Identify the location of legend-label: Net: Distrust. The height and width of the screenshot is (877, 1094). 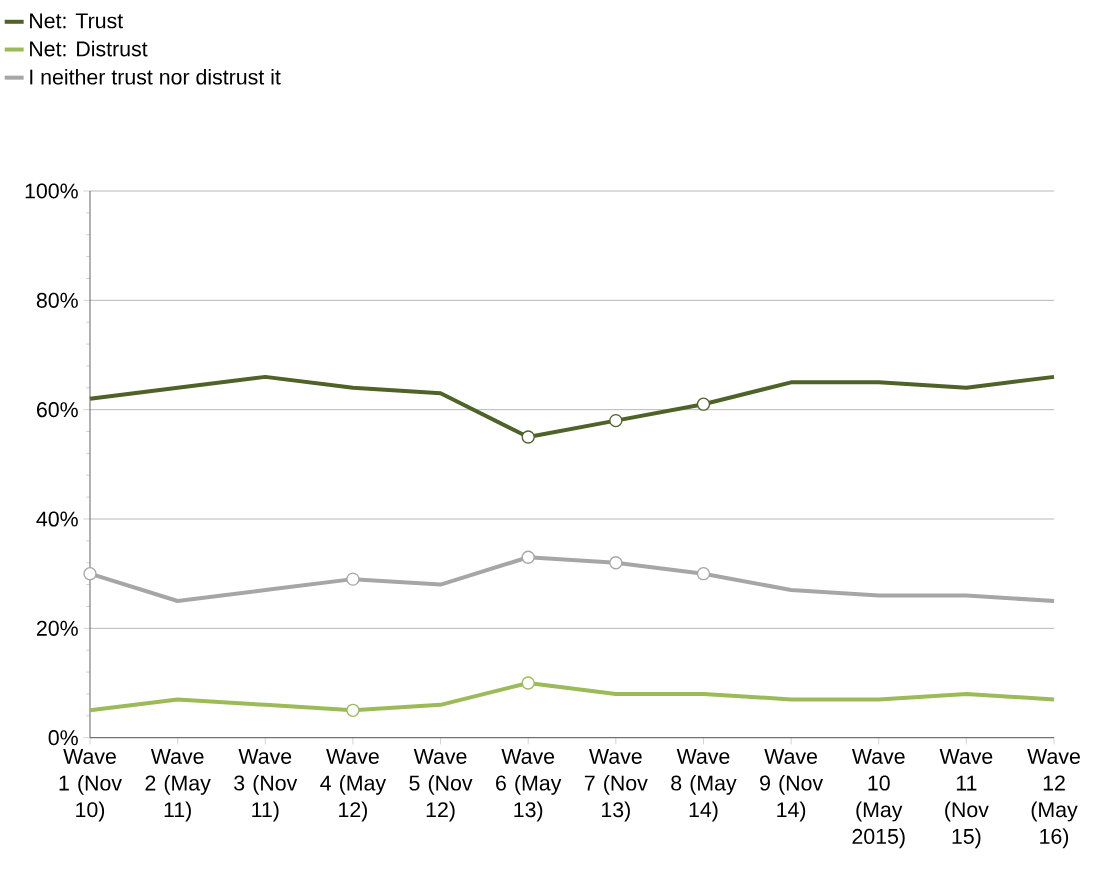
(89, 48).